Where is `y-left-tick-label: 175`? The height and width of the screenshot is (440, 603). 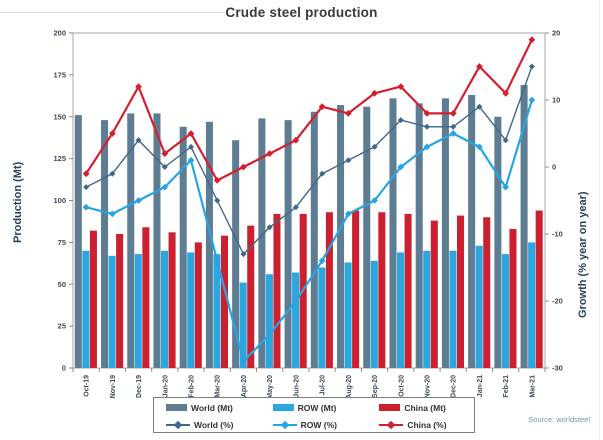 y-left-tick-label: 175 is located at coordinates (59, 74).